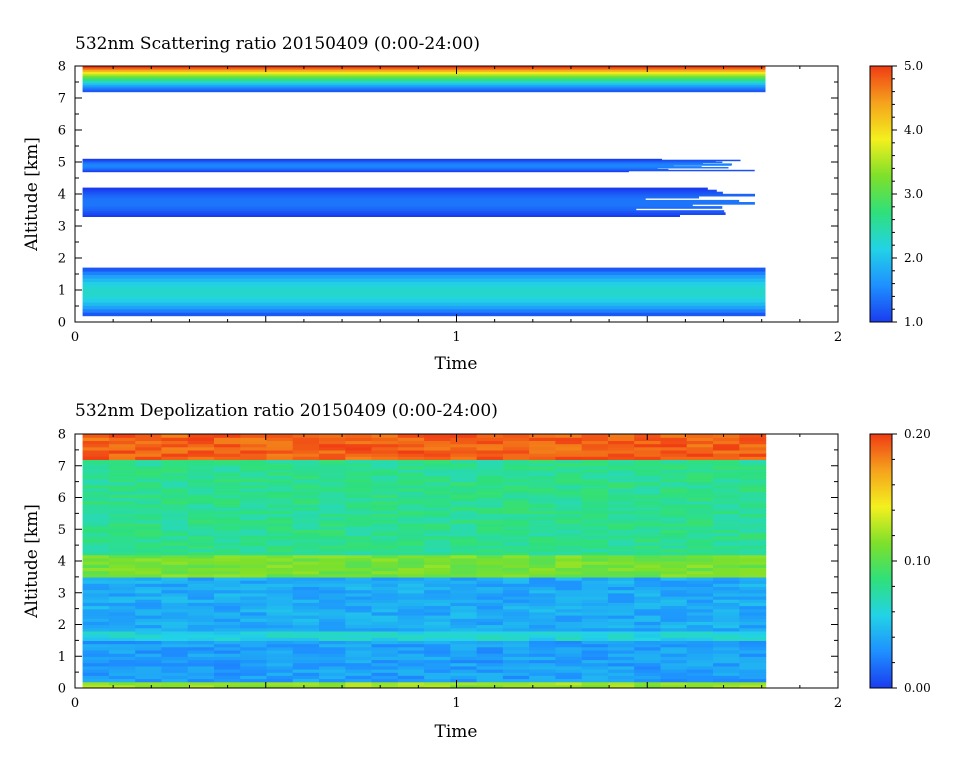 The height and width of the screenshot is (770, 960). I want to click on layer-upper-cloud, so click(424, 79).